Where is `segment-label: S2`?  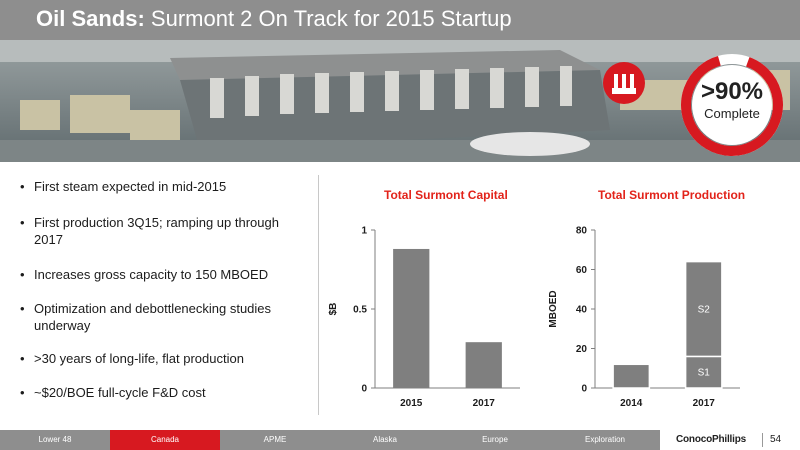
segment-label: S2 is located at coordinates (704, 310).